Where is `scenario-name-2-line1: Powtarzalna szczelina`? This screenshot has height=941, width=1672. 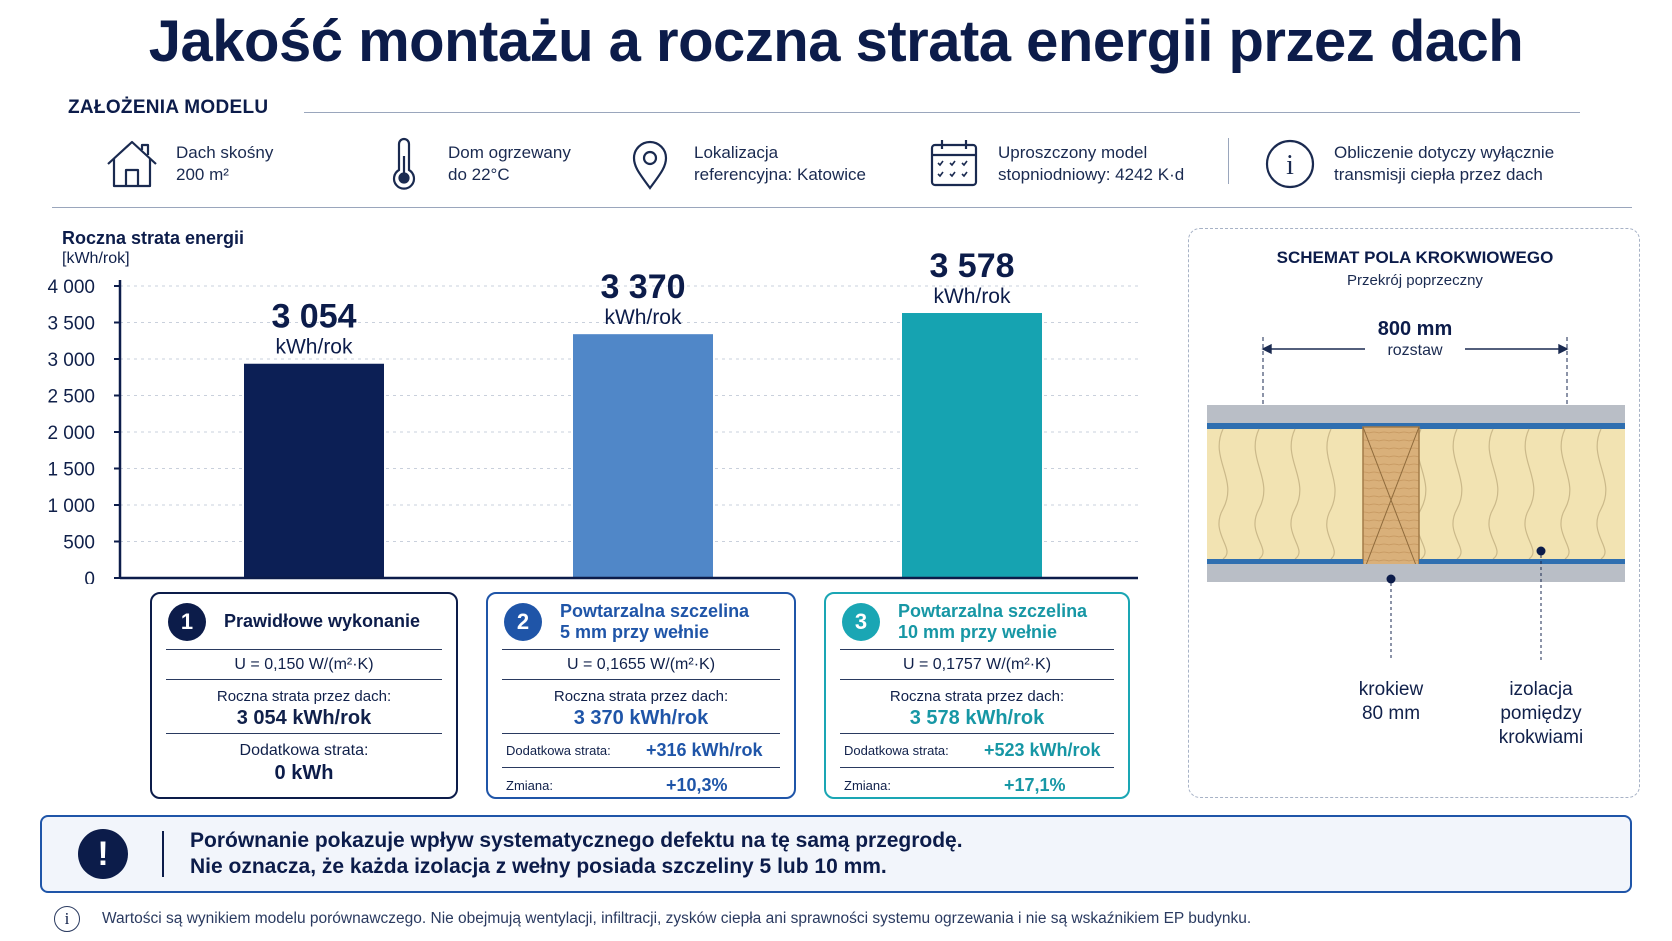
scenario-name-2-line1: Powtarzalna szczelina is located at coordinates (655, 610).